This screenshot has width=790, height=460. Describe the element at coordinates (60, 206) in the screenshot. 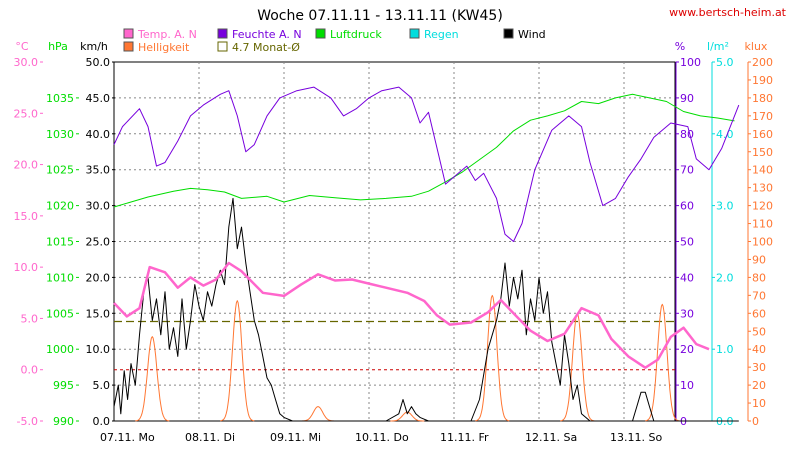

I see `axis-tick-label-pressure: 1020` at that location.